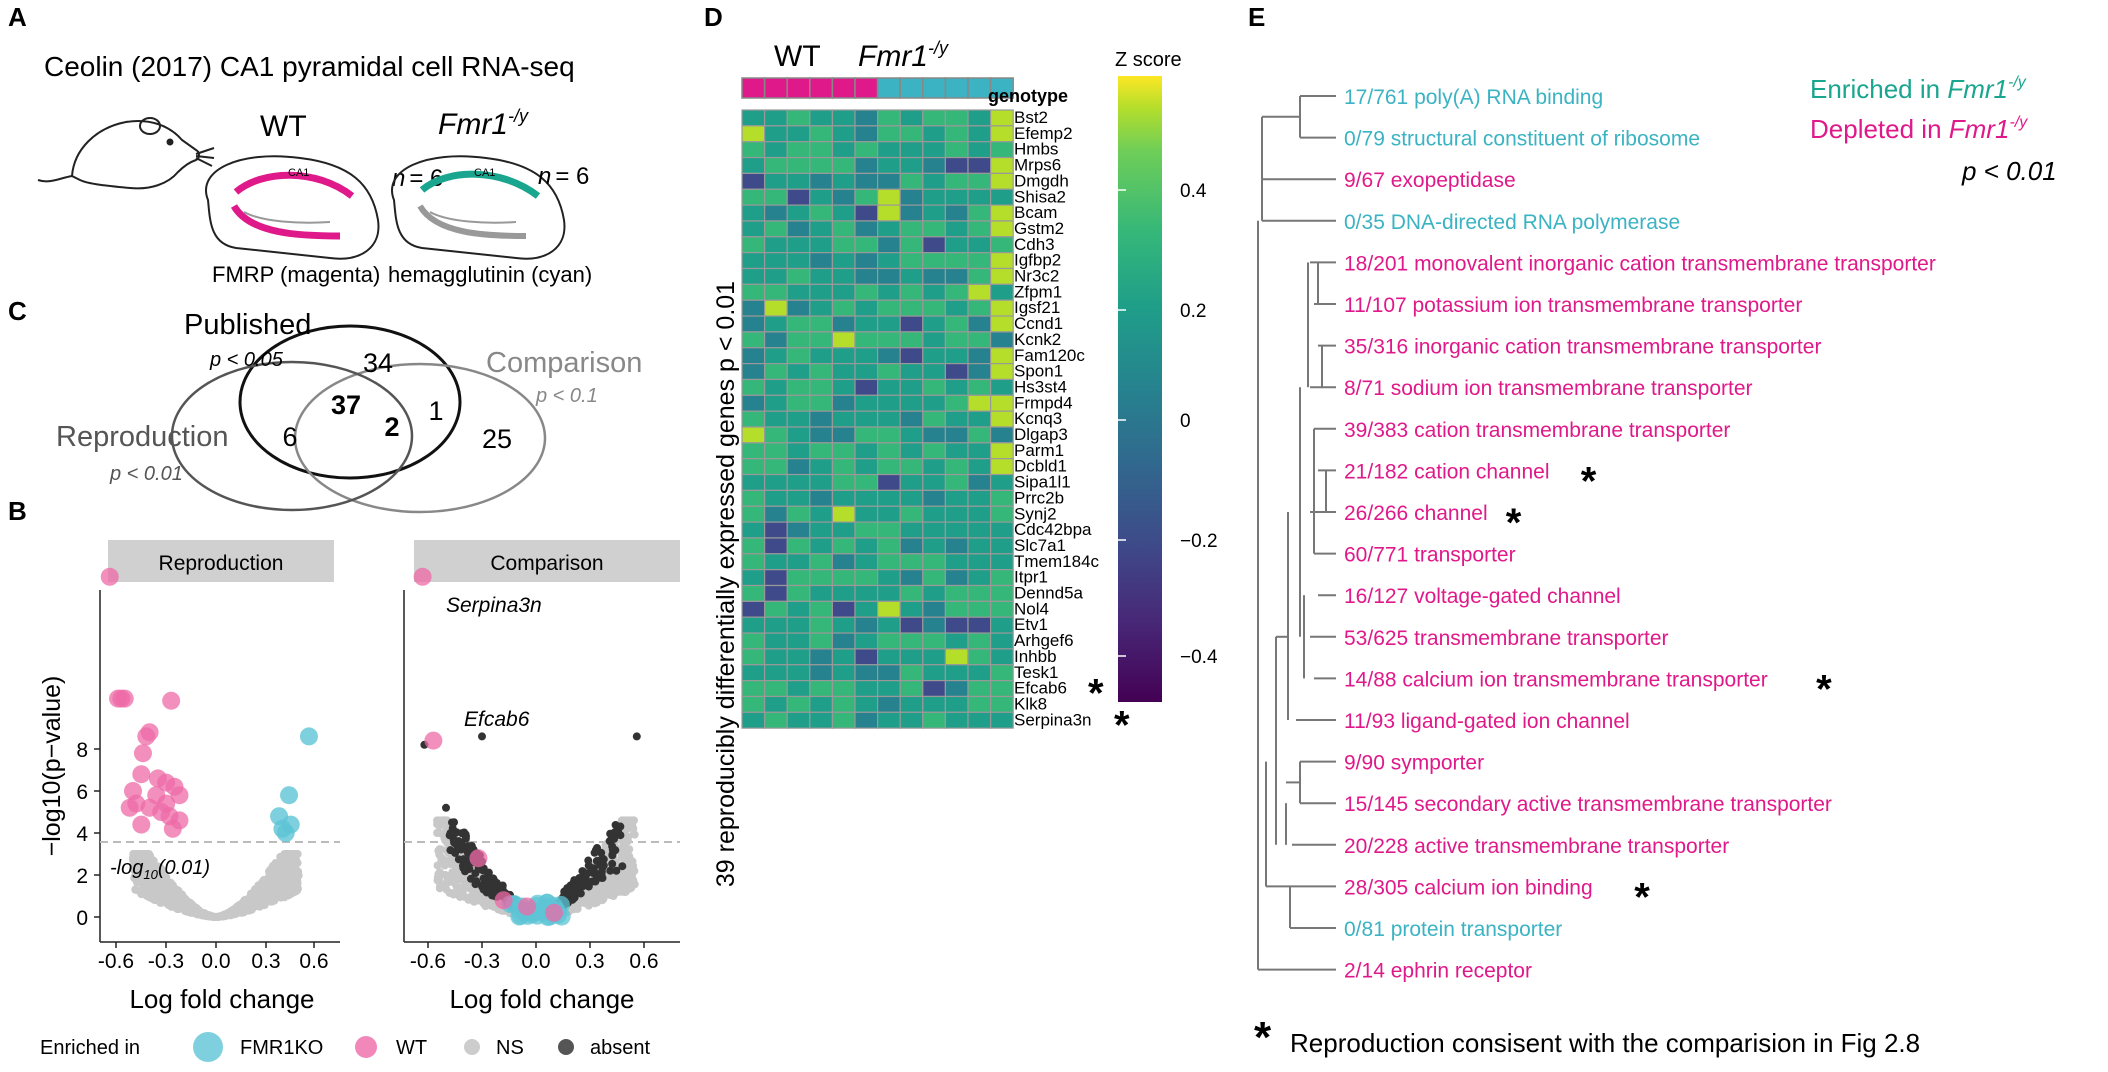 This screenshot has height=1072, width=2108. I want to click on gene-label: Kcnq3, so click(1038, 418).